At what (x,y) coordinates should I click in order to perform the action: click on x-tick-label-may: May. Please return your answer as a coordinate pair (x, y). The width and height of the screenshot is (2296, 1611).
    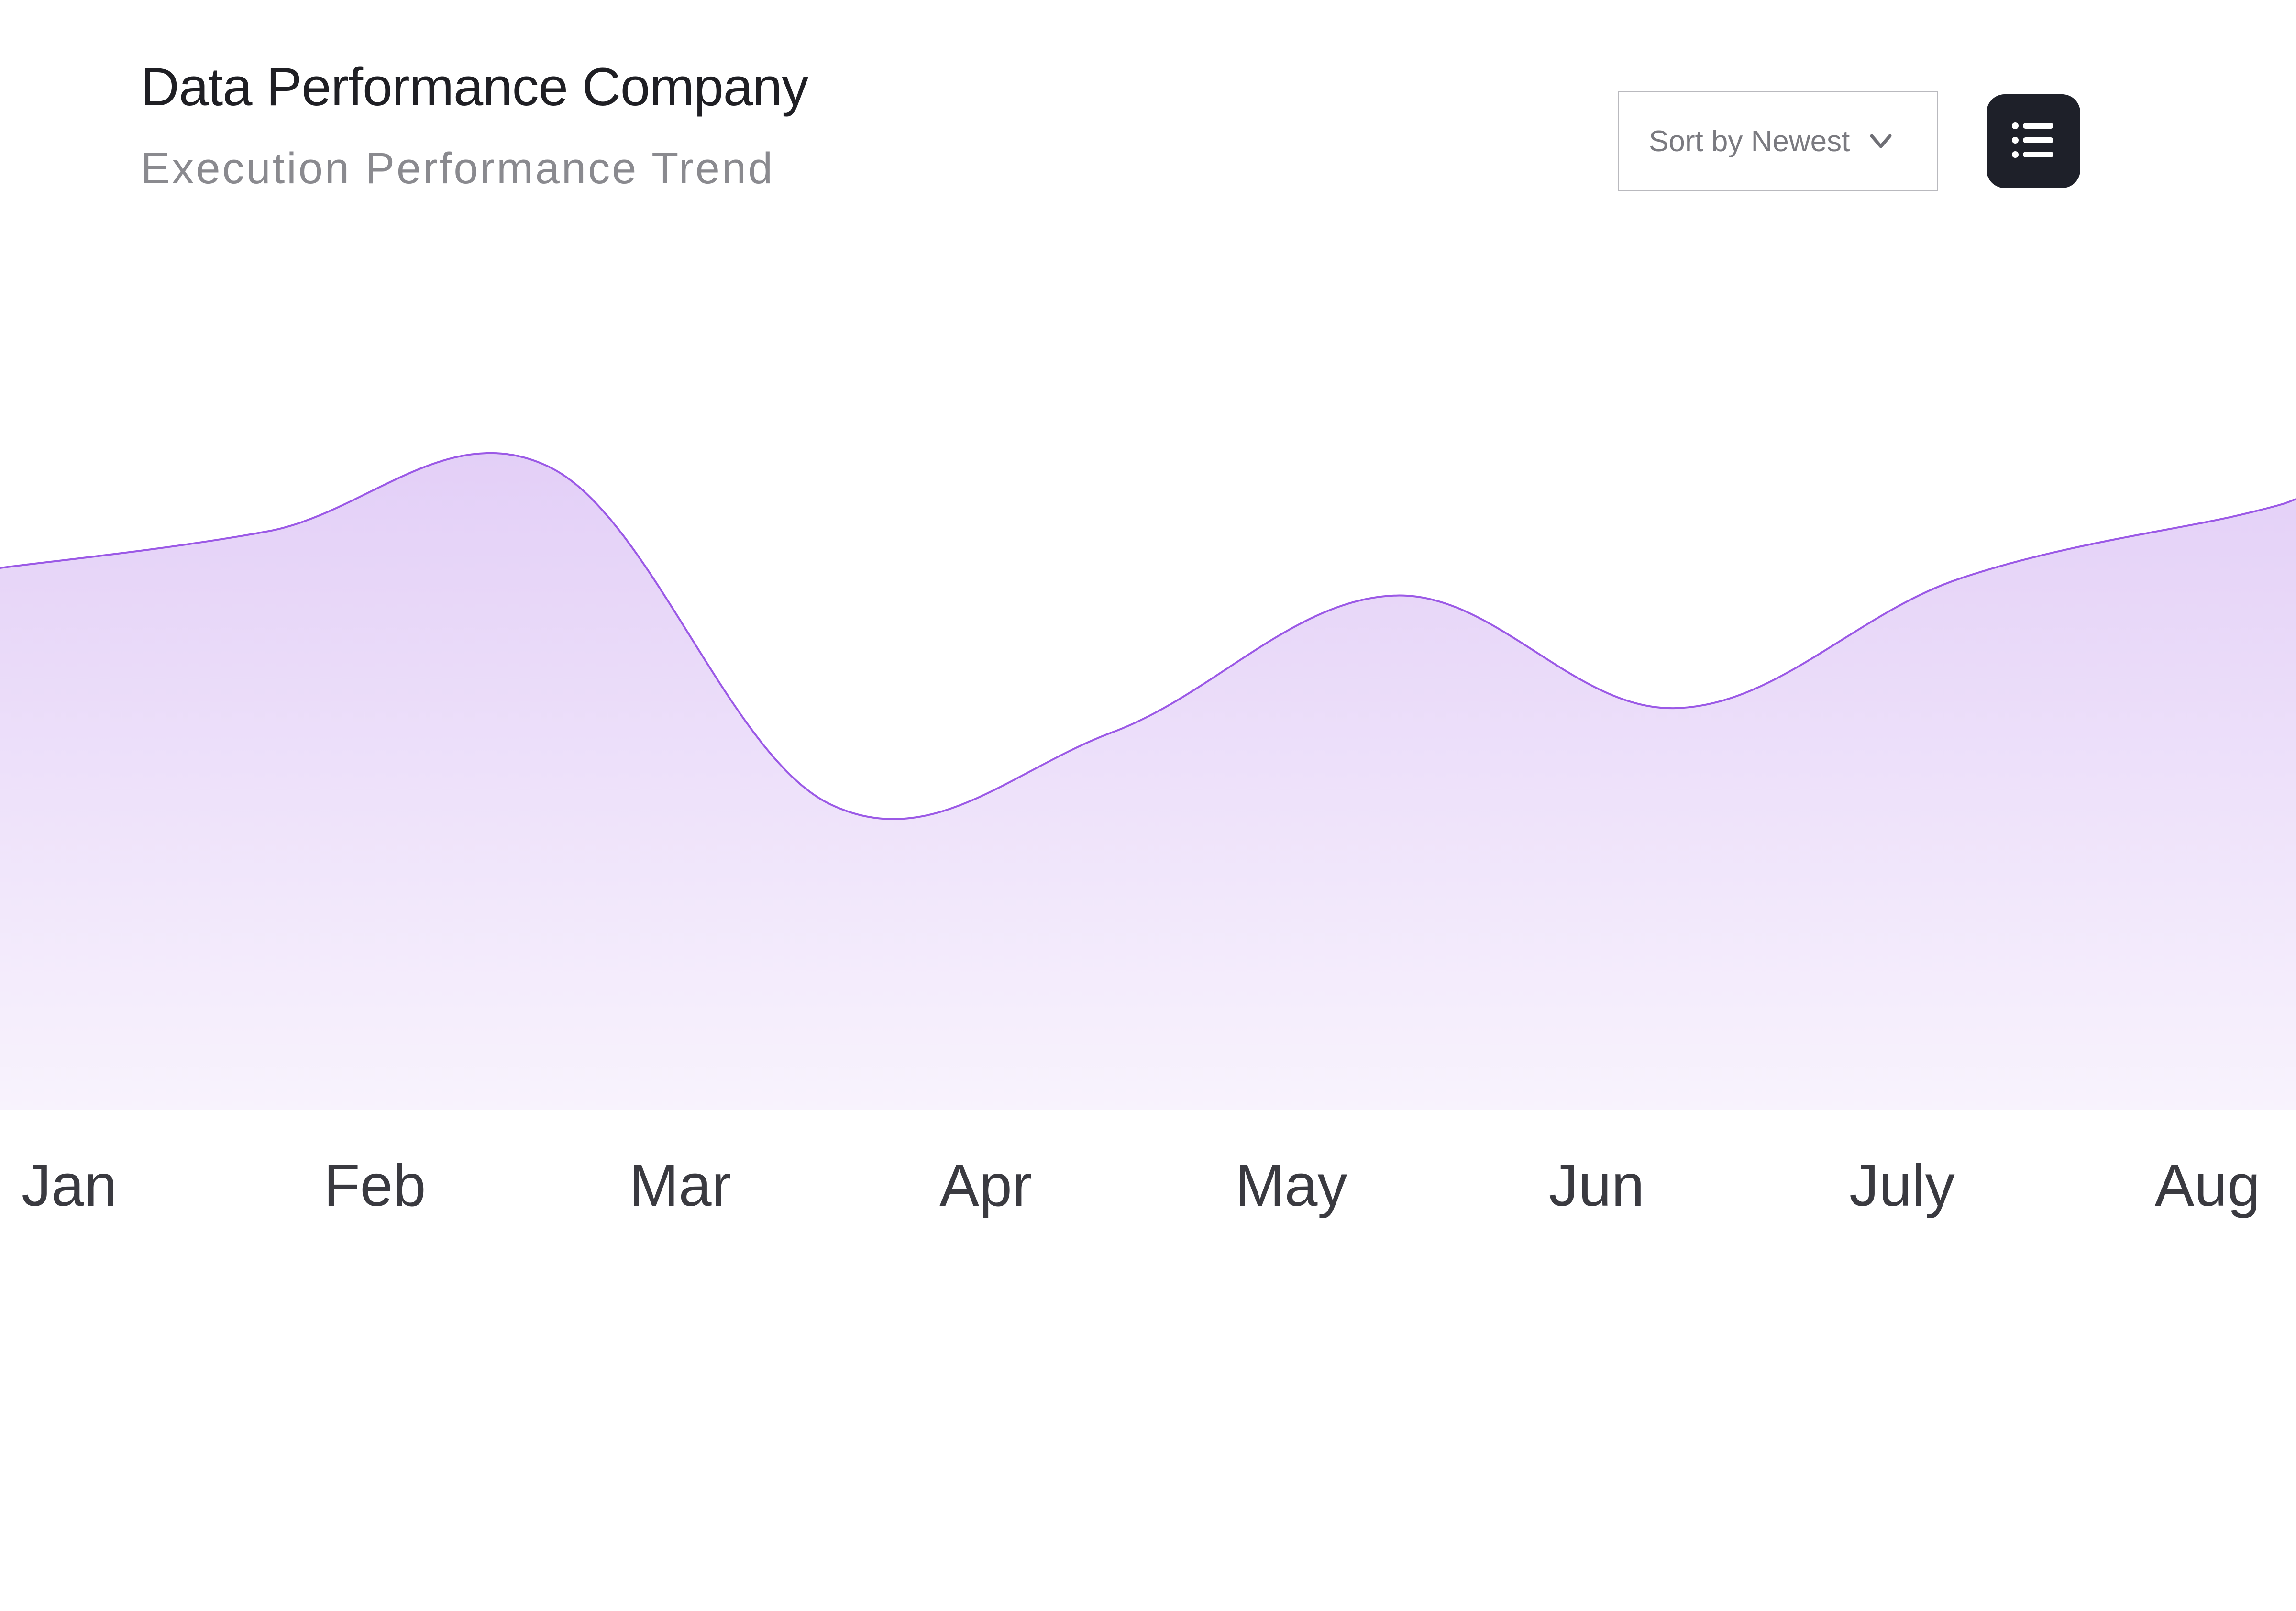
    Looking at the image, I should click on (1291, 1186).